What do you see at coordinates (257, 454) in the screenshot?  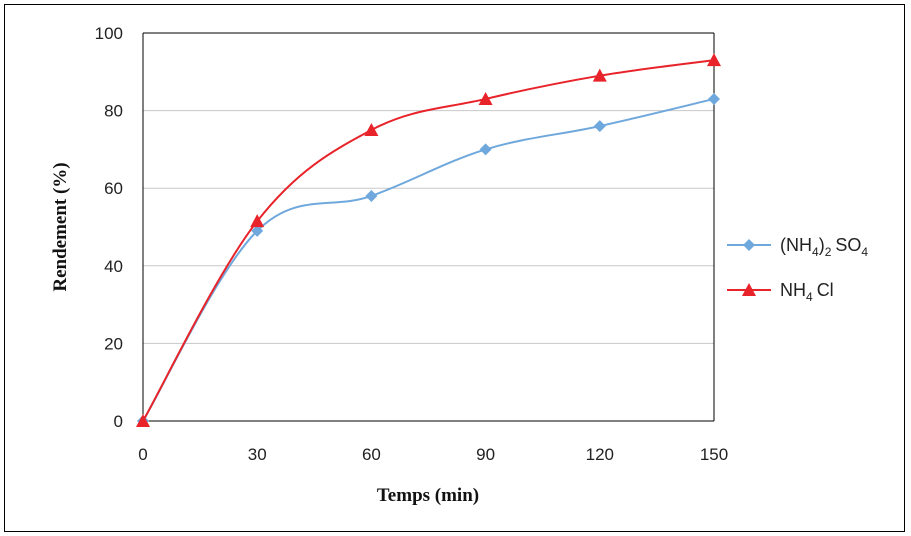 I see `x-tick-label: 30` at bounding box center [257, 454].